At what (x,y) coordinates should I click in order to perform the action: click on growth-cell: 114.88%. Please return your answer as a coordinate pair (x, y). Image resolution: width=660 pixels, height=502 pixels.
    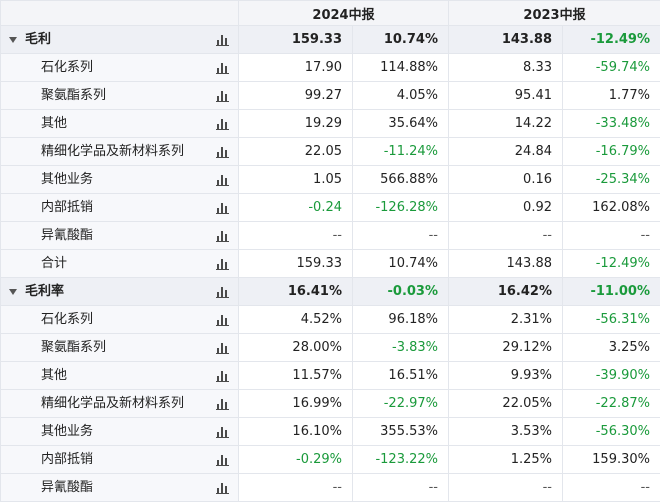
    Looking at the image, I should click on (401, 68).